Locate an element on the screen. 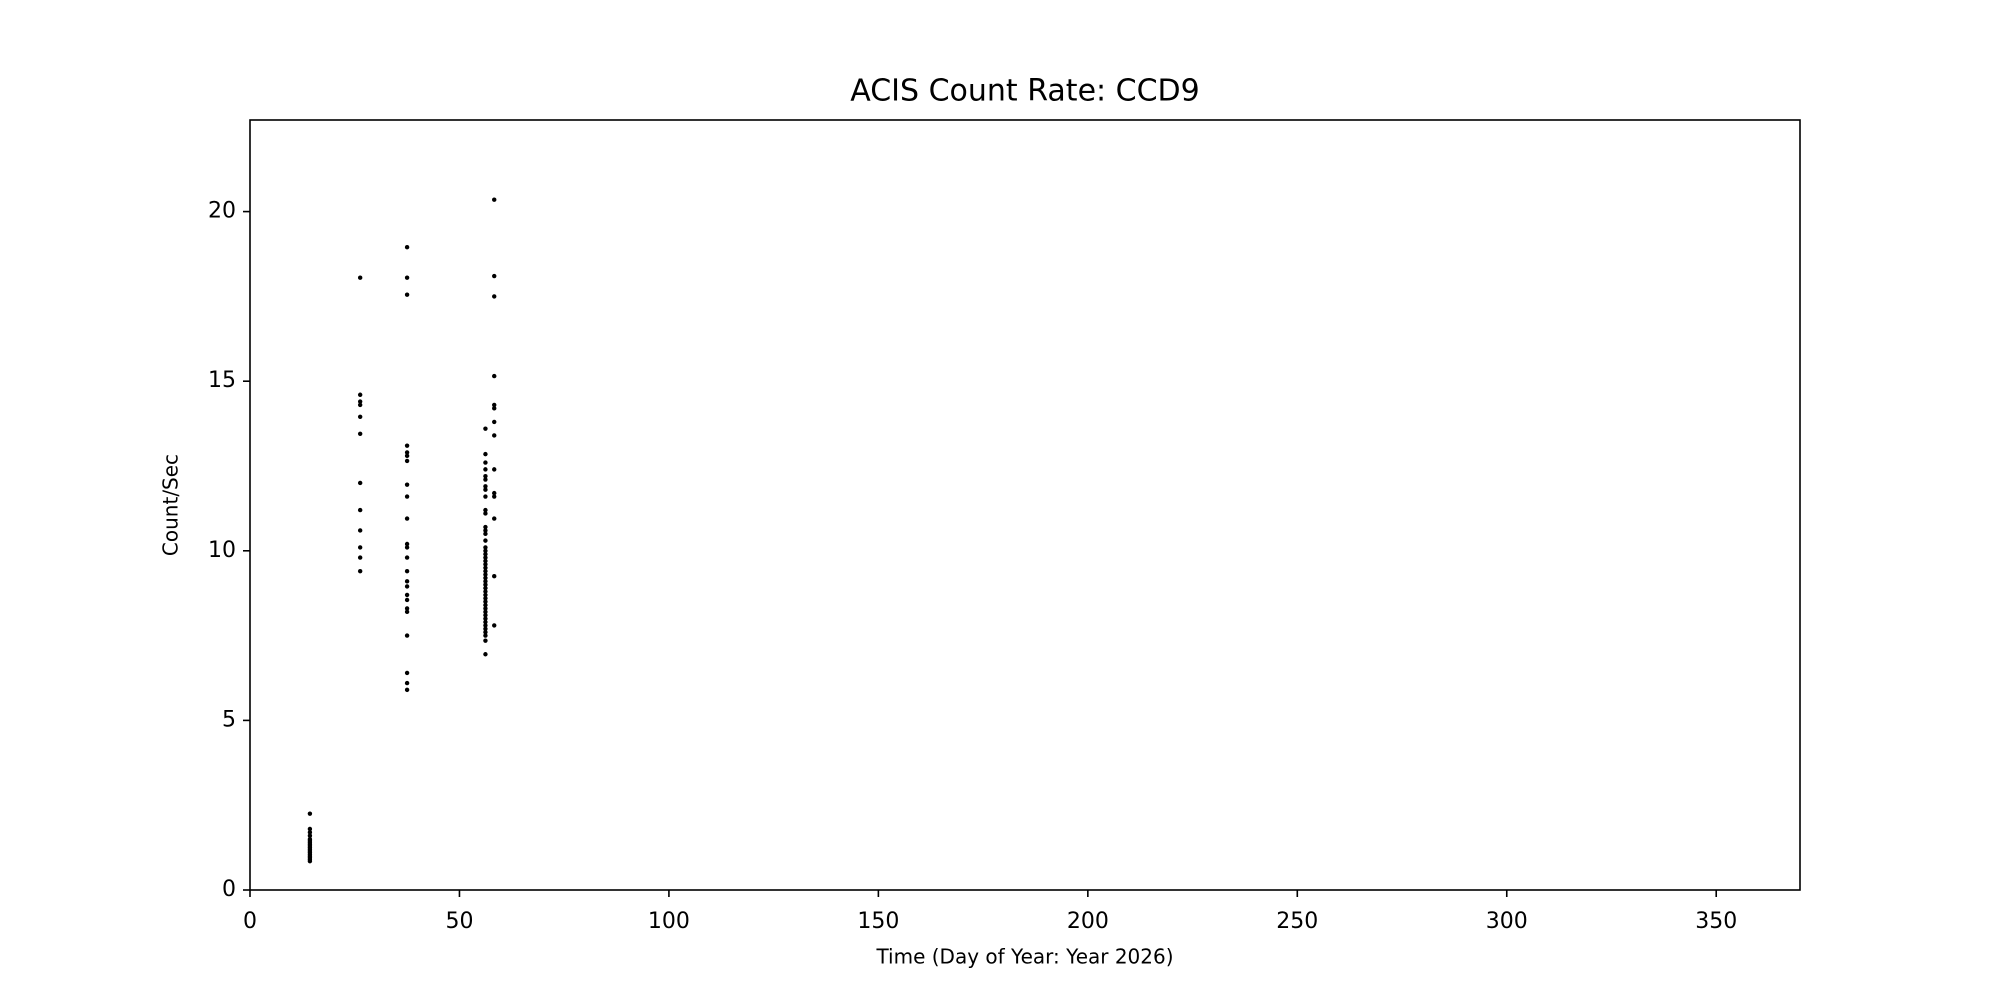 The width and height of the screenshot is (2000, 1000). y-tick-label: 10 is located at coordinates (222, 550).